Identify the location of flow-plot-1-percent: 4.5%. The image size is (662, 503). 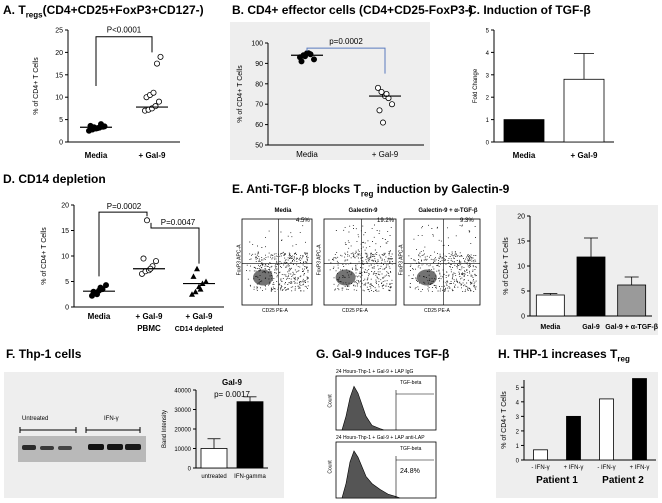
(303, 221).